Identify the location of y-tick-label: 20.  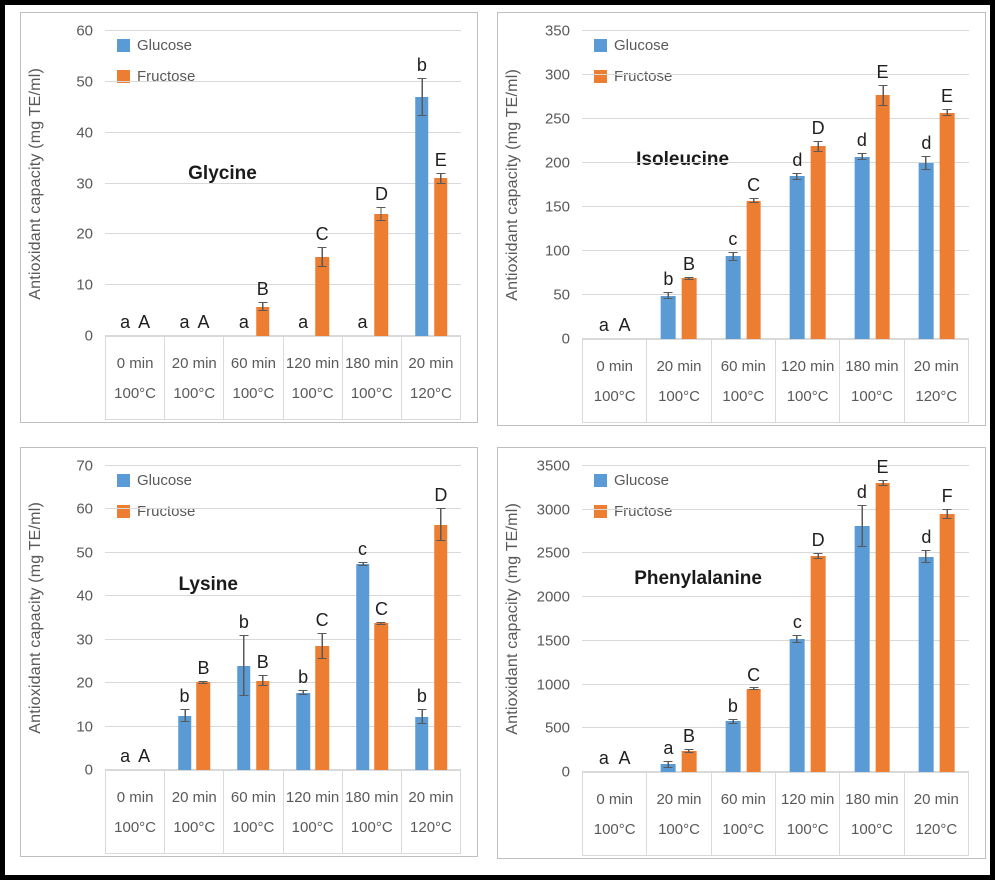
(84, 683).